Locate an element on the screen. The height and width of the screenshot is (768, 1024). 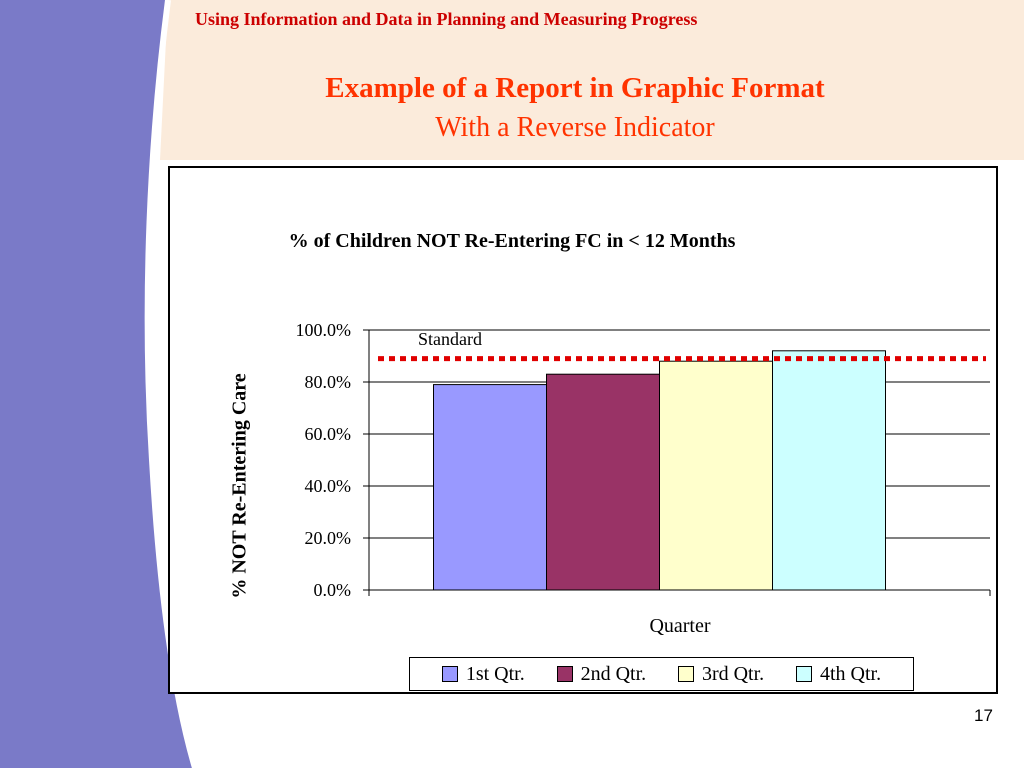
legend-item-q3: 3rd Qtr. is located at coordinates (721, 674).